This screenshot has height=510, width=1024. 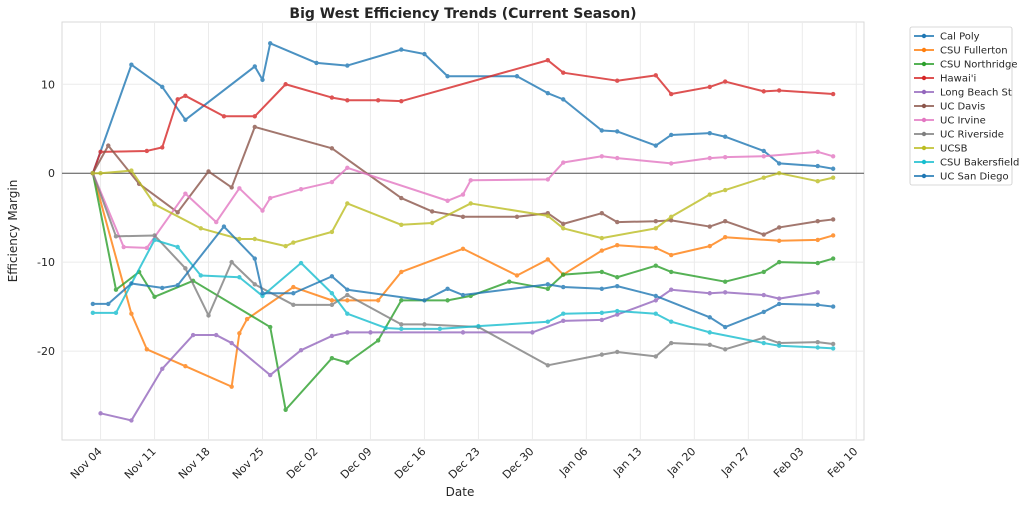 What do you see at coordinates (462, 199) in the screenshot?
I see `series-line` at bounding box center [462, 199].